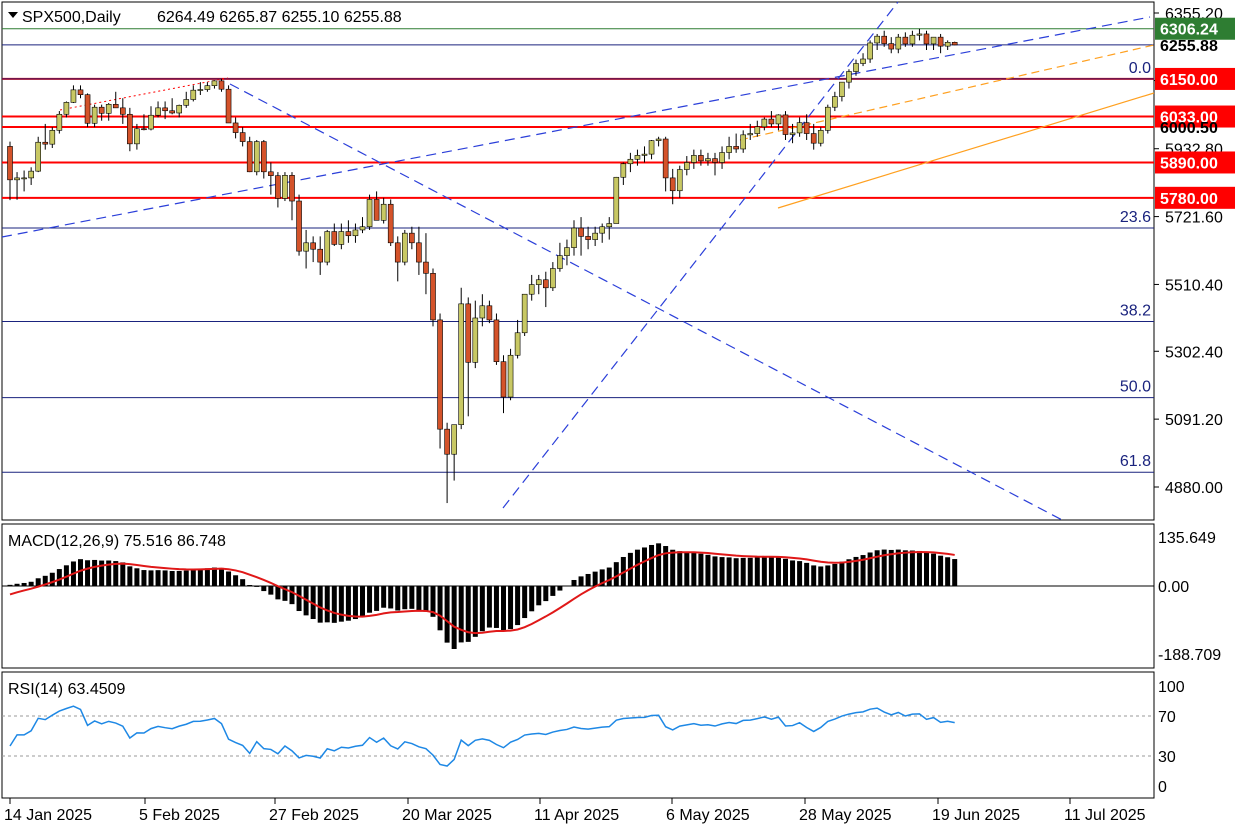 This screenshot has width=1248, height=832. Describe the element at coordinates (117, 541) in the screenshot. I see `macd-label: MACD(12,26,9) 75.516 86.748` at that location.